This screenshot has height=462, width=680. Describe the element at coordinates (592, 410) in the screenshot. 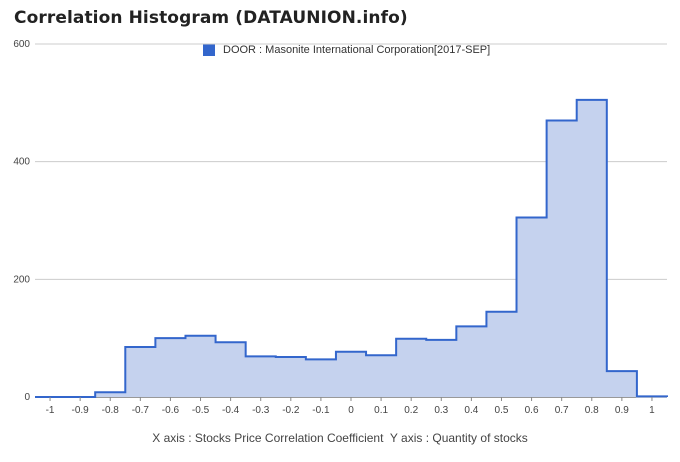

I see `x-tick-label: 0.8` at that location.